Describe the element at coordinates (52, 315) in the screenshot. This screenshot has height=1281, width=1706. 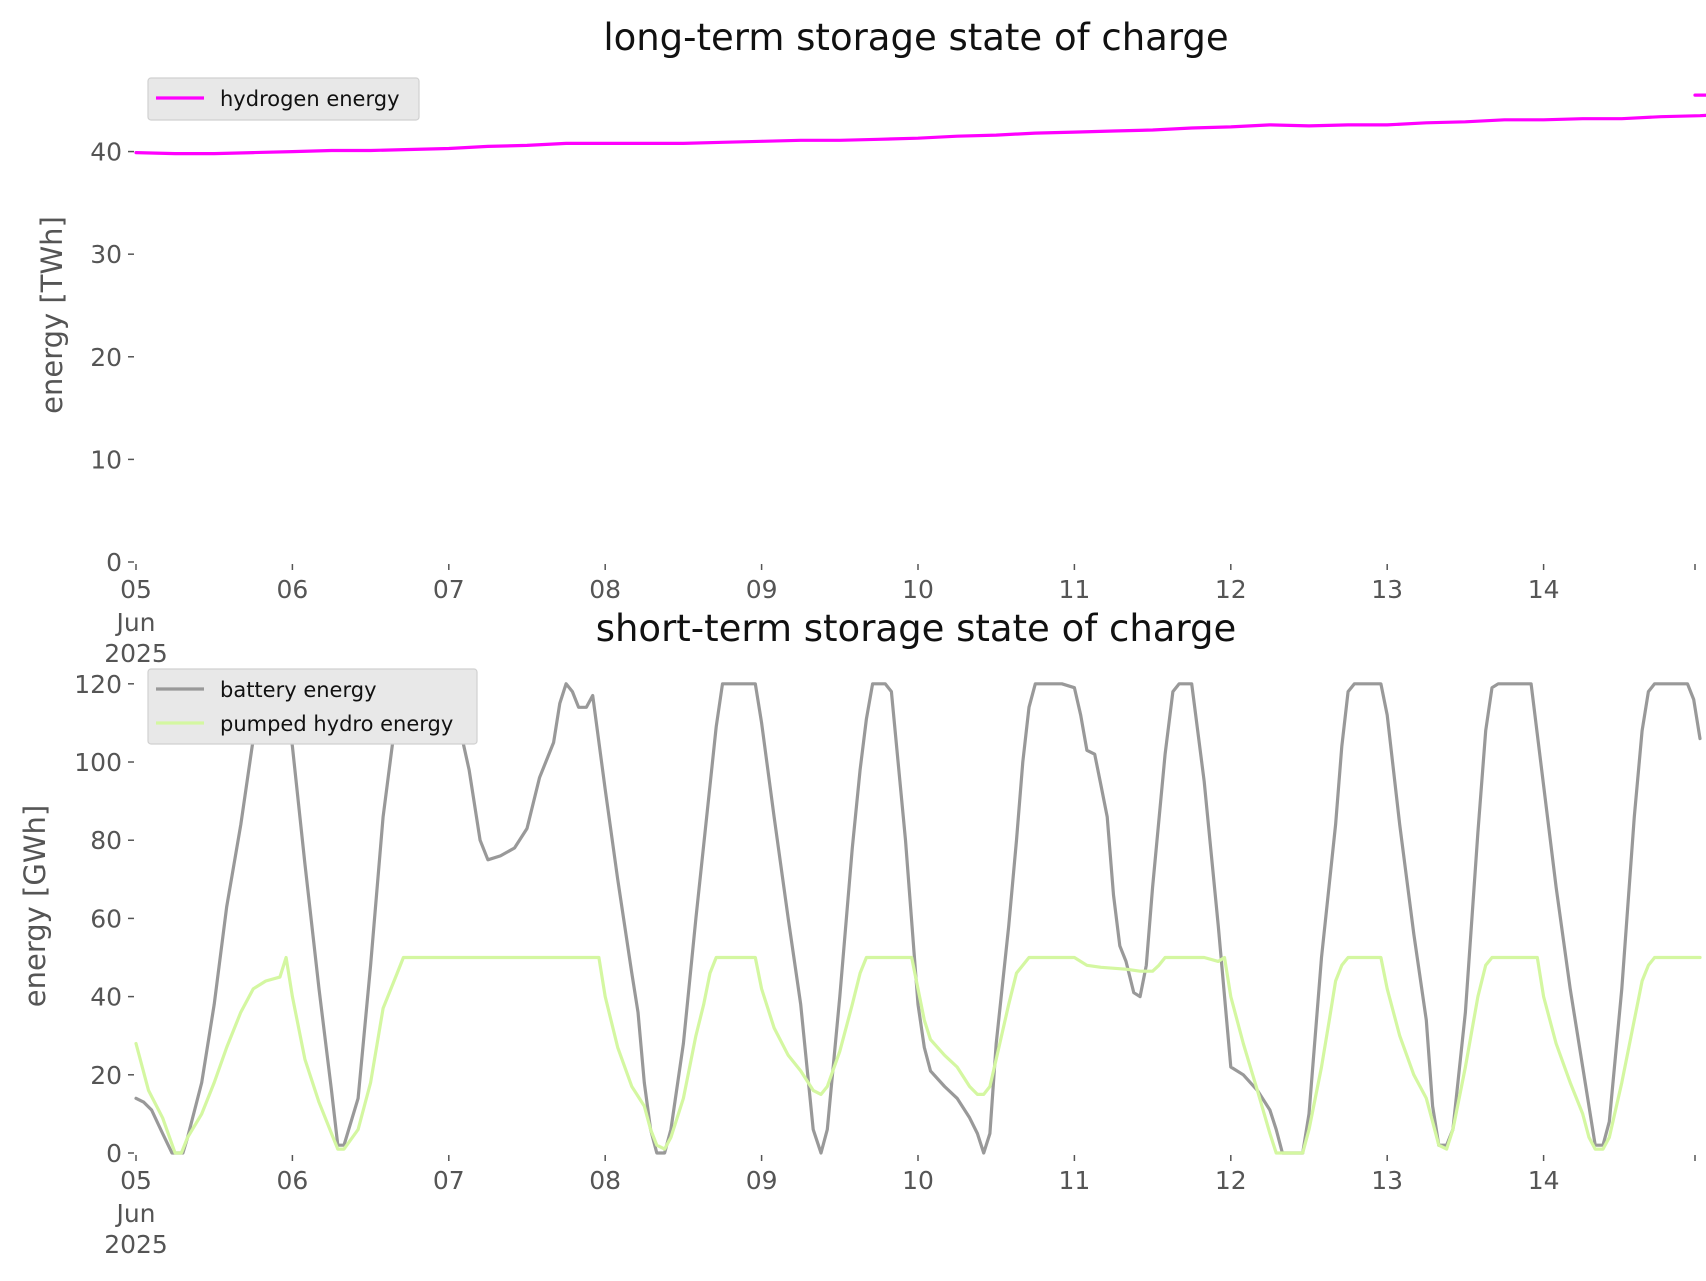
I see `y-axis-label: energy [TWh]` at that location.